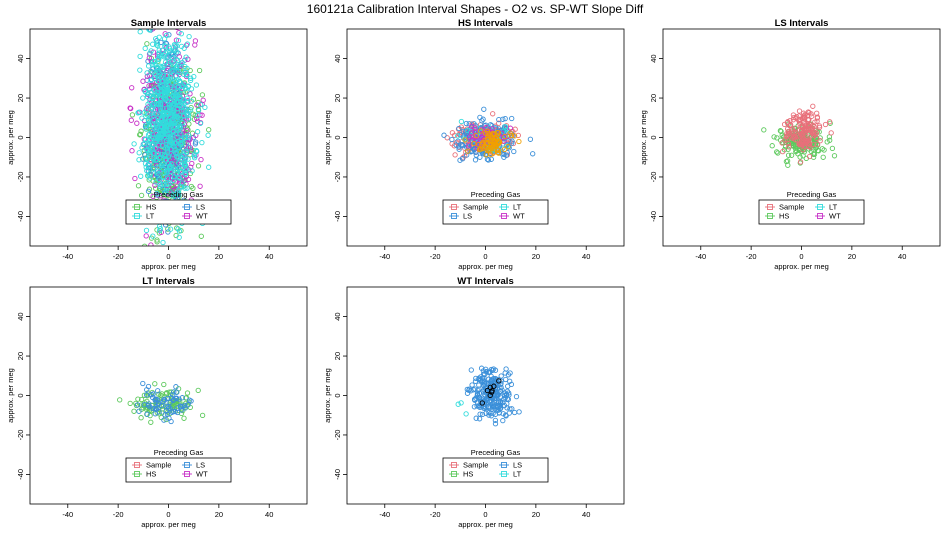  Describe the element at coordinates (485, 281) in the screenshot. I see `panel-title: WT Intervals` at that location.